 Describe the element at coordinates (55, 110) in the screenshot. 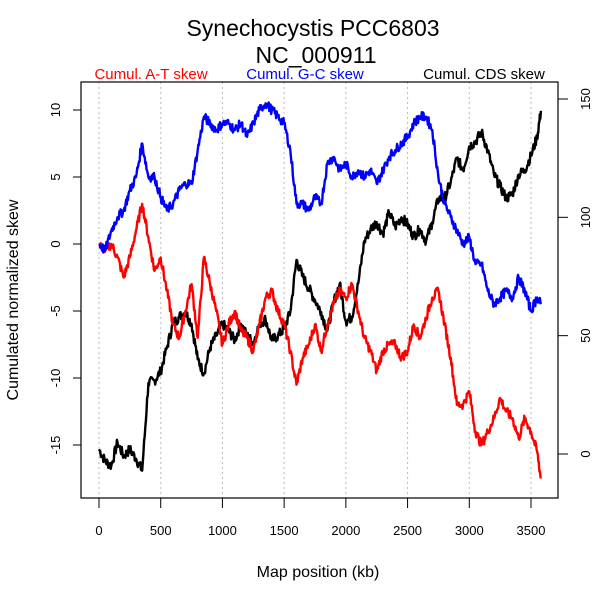

I see `y-left-tick-label: 10` at that location.